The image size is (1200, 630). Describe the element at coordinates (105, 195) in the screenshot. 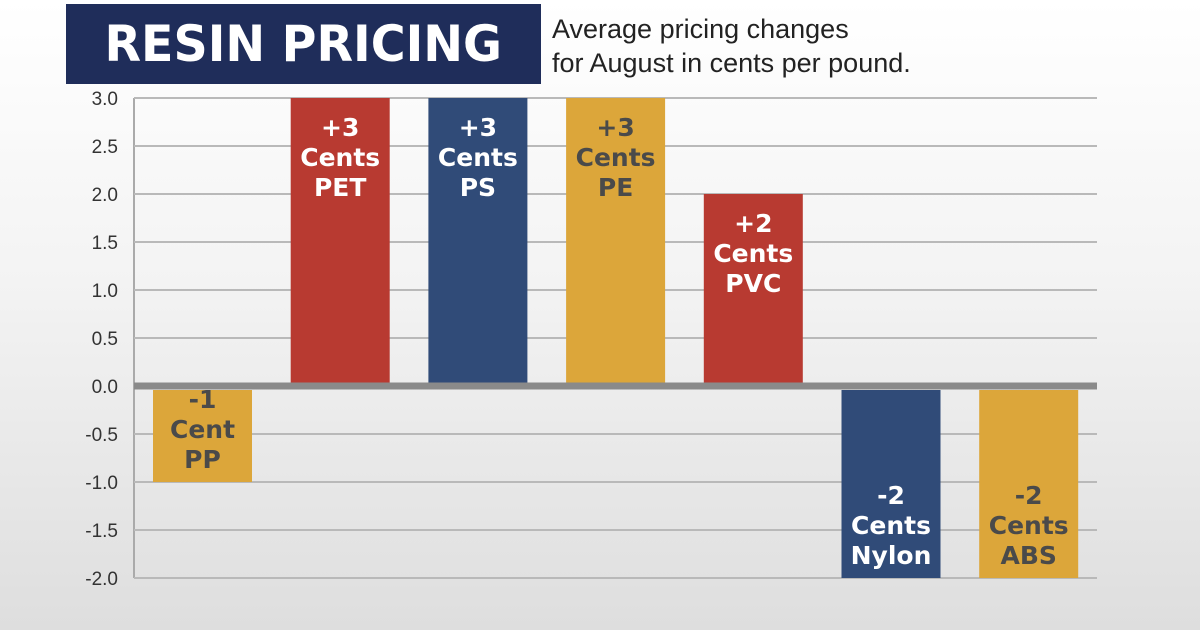

I see `y-tick-label: 2.0` at that location.